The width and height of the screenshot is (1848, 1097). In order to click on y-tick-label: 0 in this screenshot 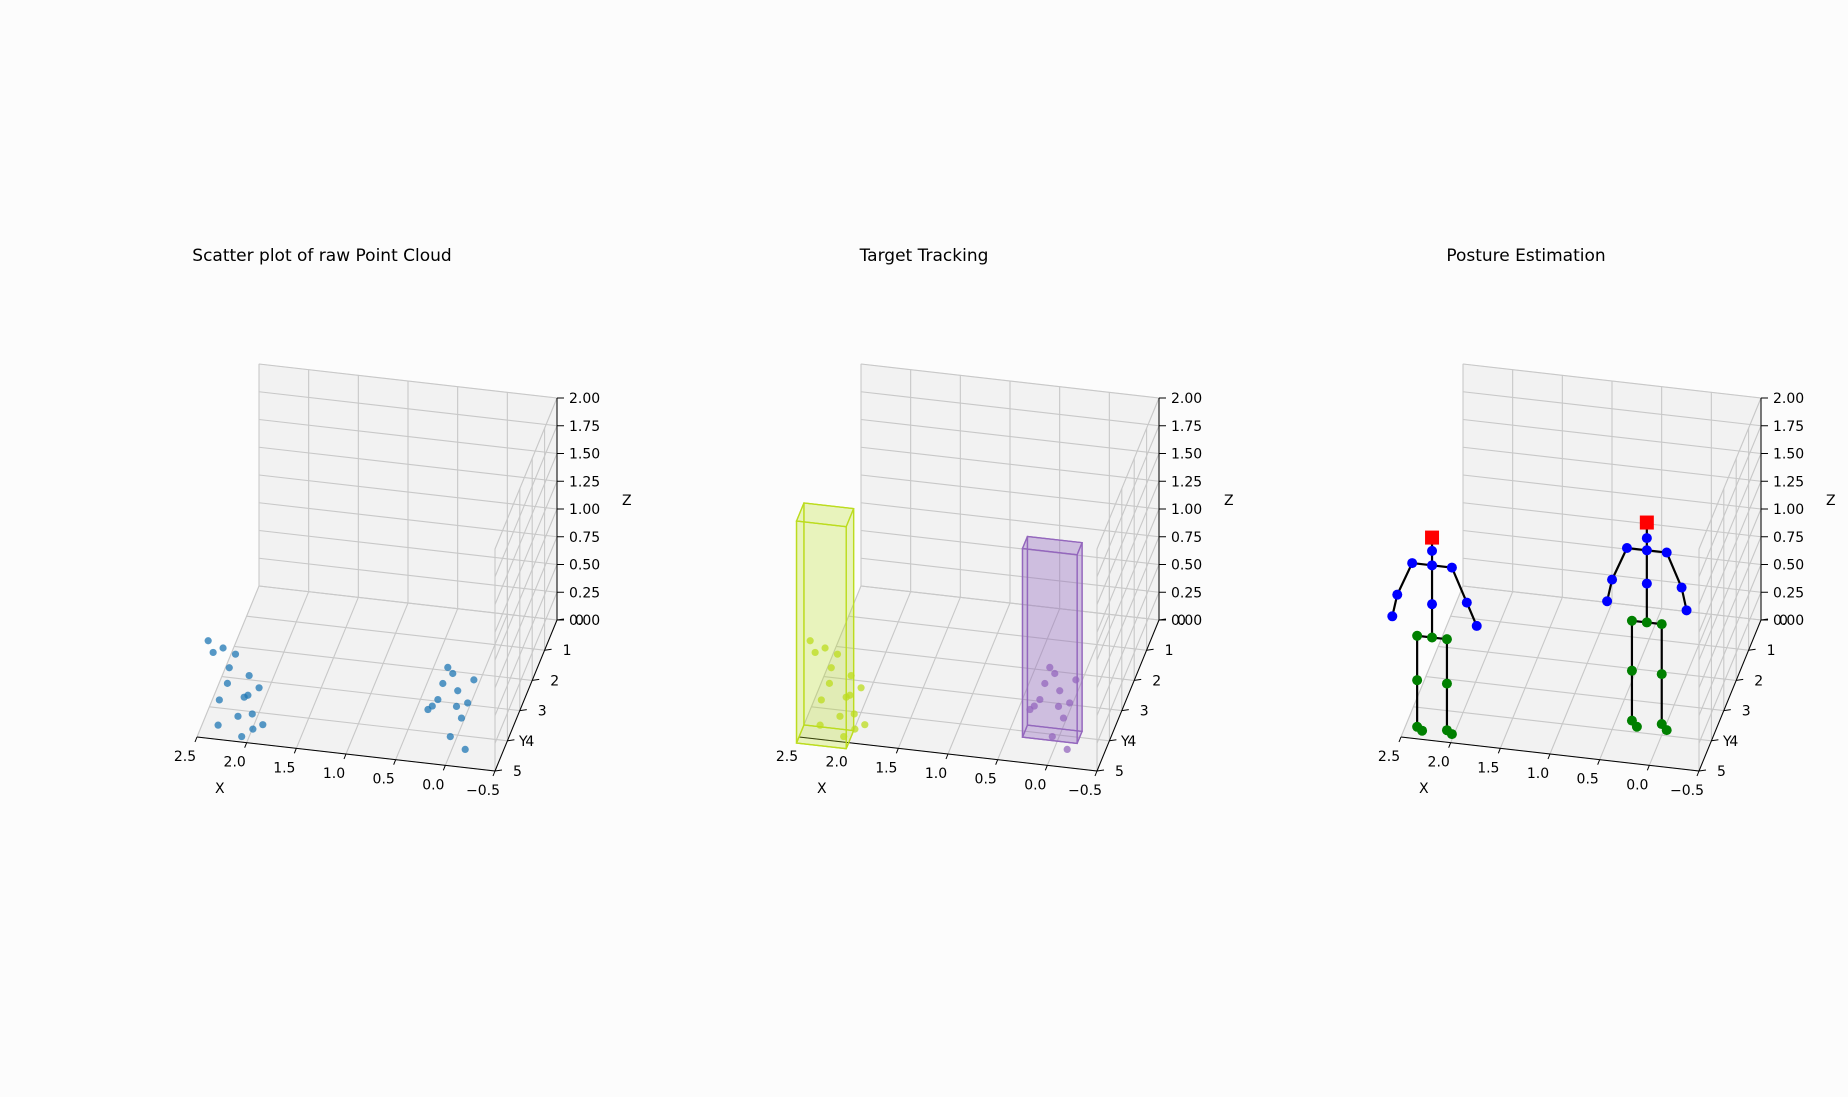, I will do `click(1181, 621)`.